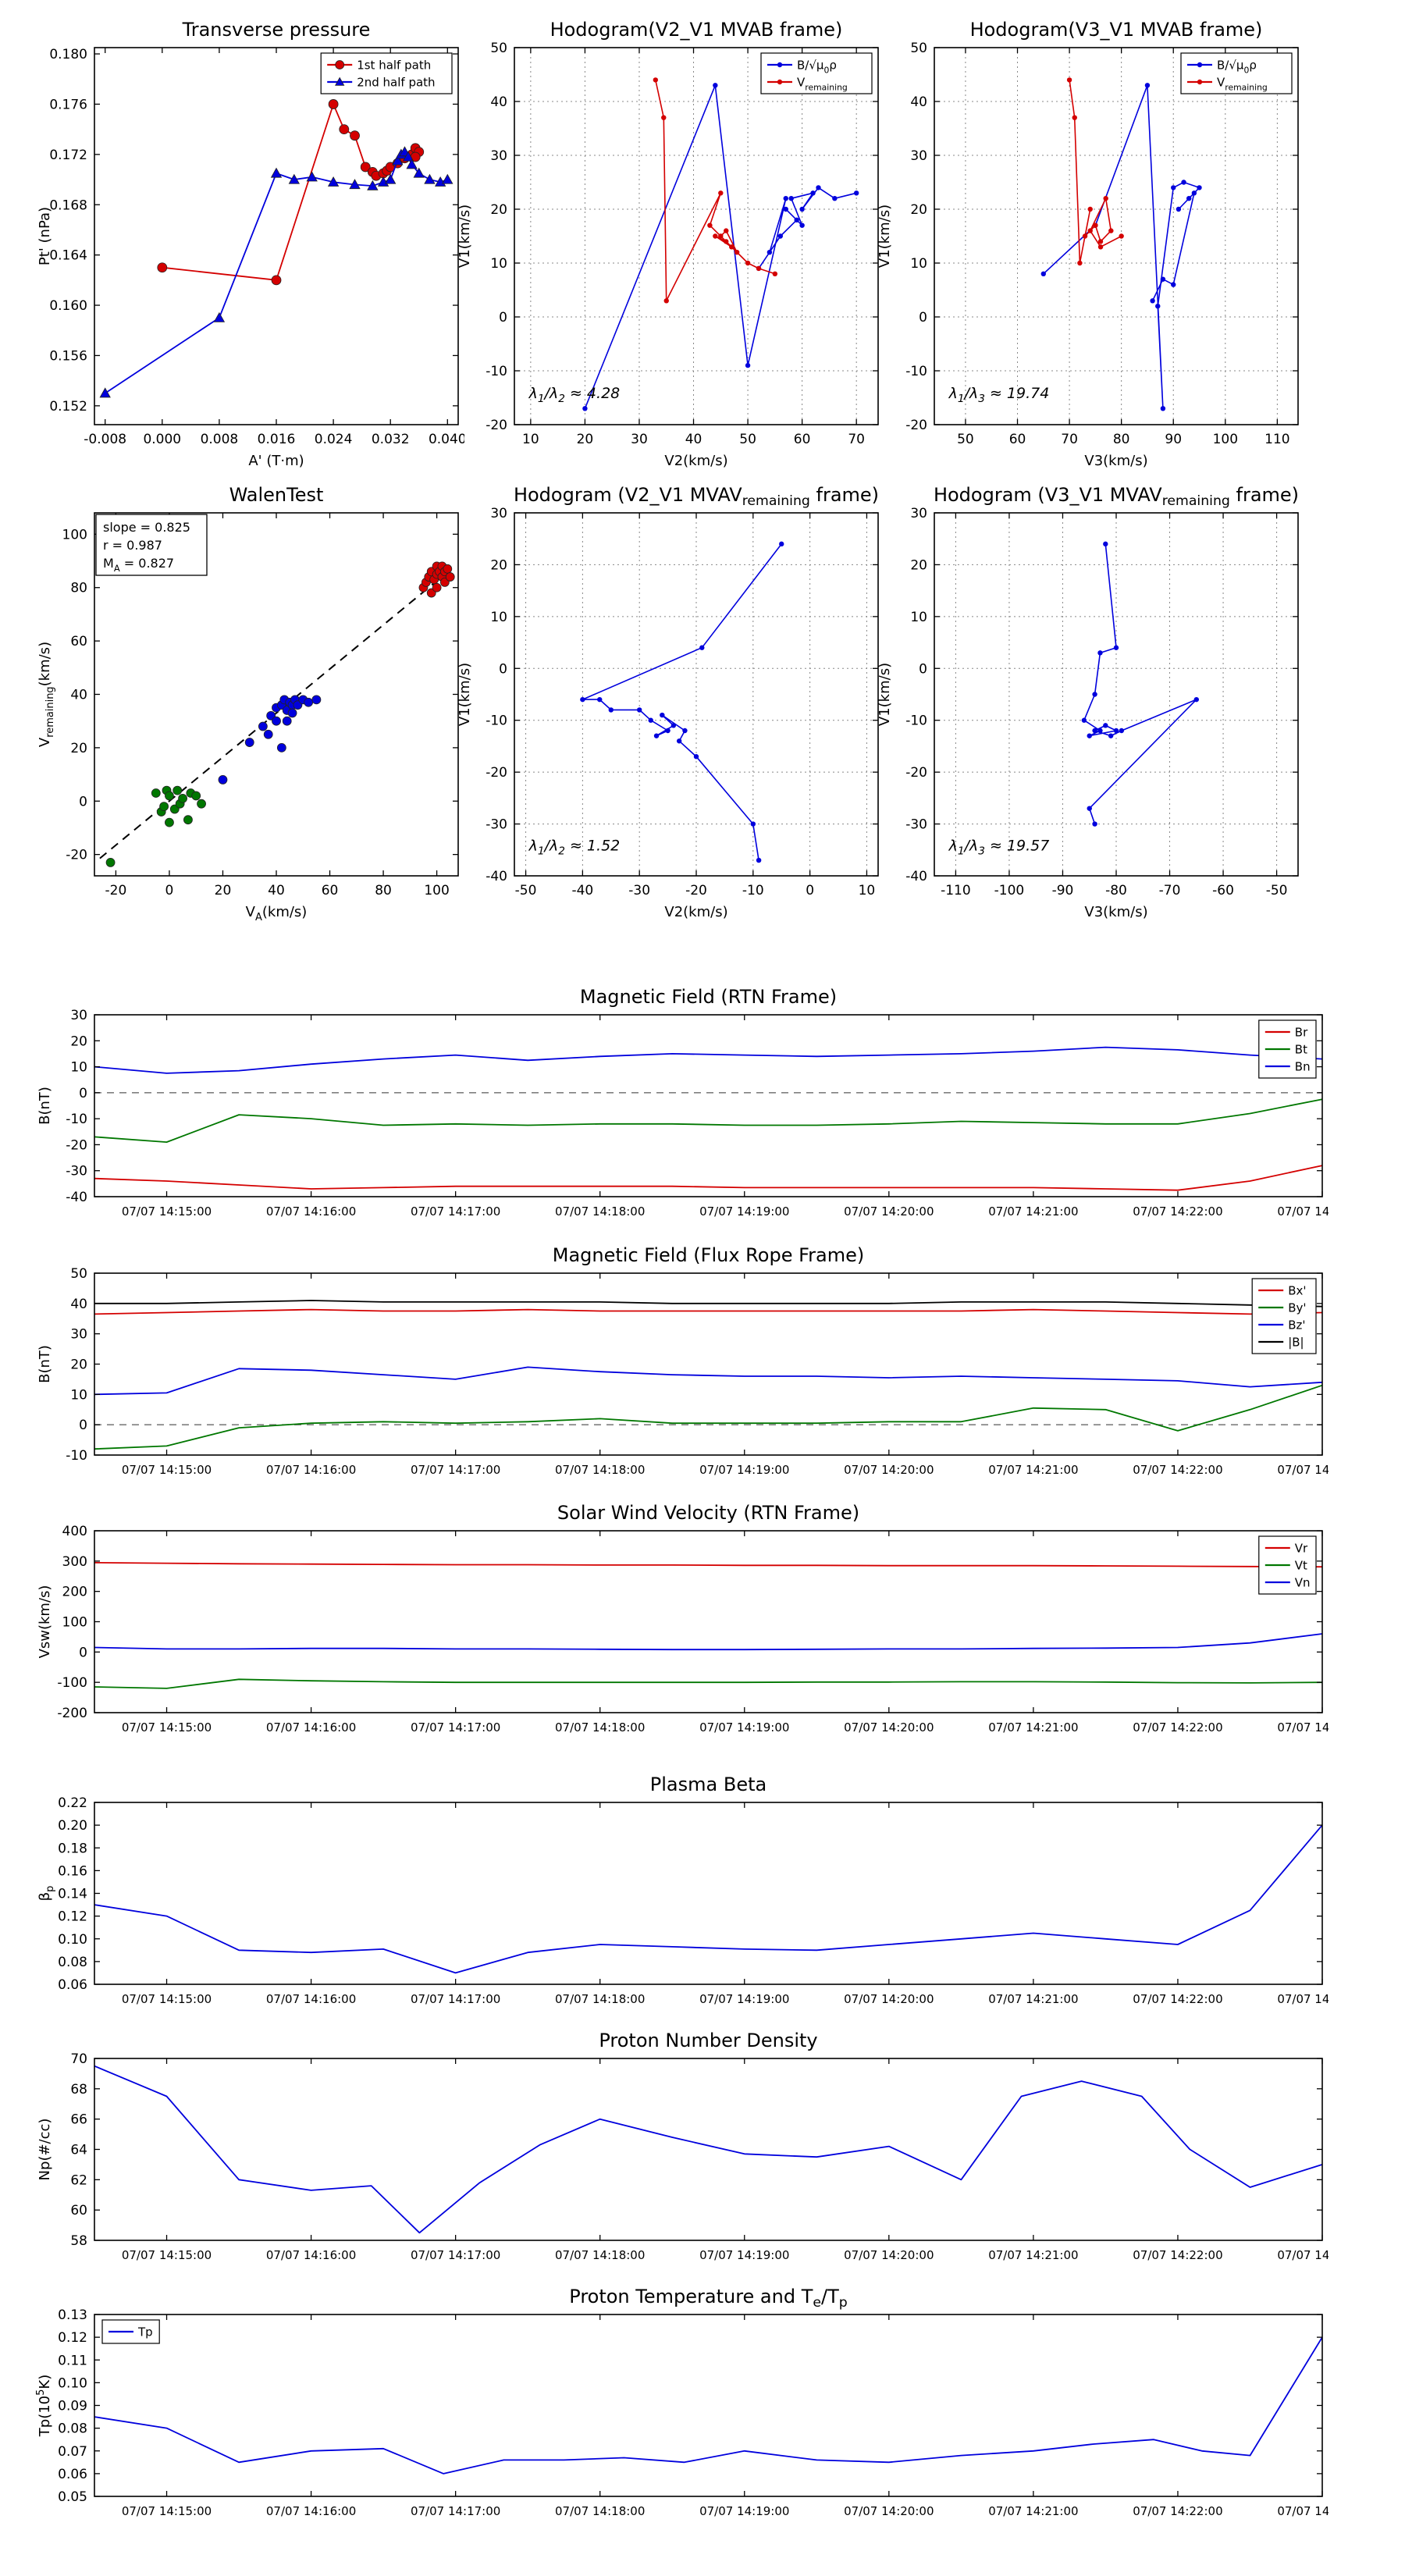  Describe the element at coordinates (1297, 1291) in the screenshot. I see `svg-text: Bx'` at that location.